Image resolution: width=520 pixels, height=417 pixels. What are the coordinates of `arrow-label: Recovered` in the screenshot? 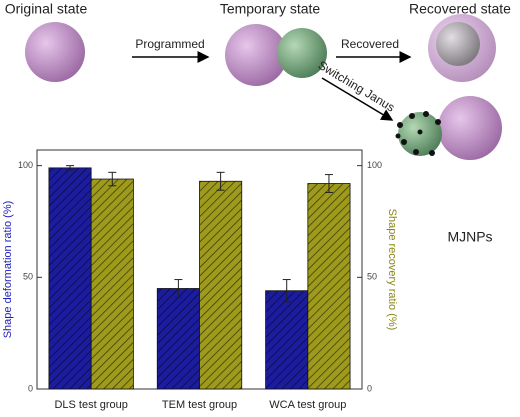 It's located at (370, 44).